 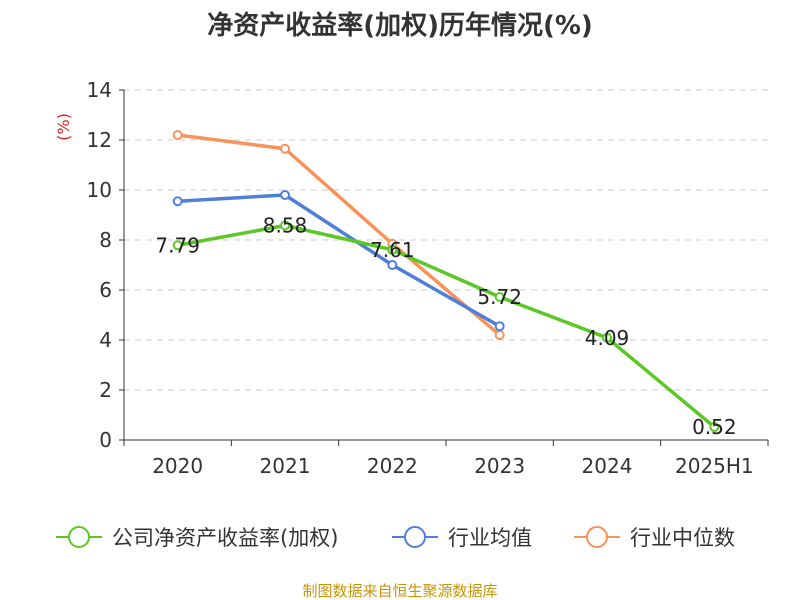 What do you see at coordinates (399, 591) in the screenshot?
I see `source-note: 制图数据来自恒生聚源数据库` at bounding box center [399, 591].